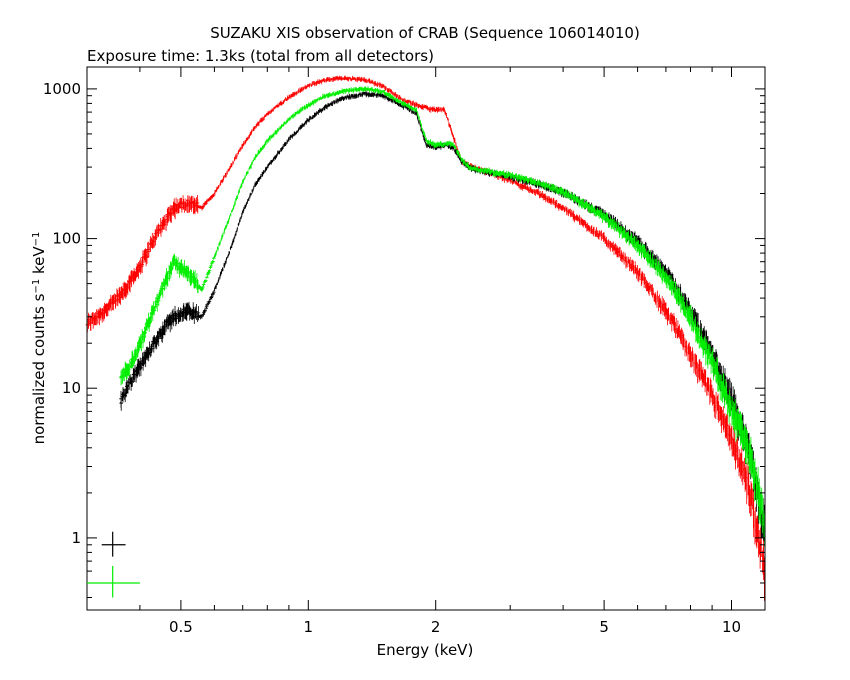  What do you see at coordinates (181, 627) in the screenshot?
I see `x-tick-label: 0.5` at bounding box center [181, 627].